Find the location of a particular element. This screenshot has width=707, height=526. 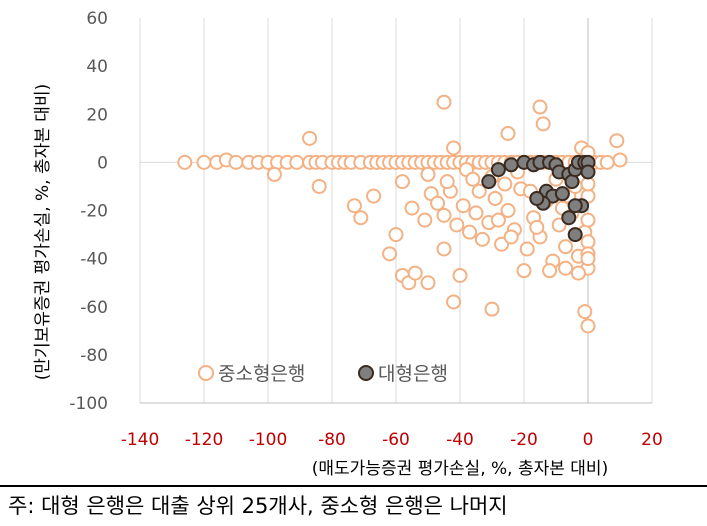

x-axis-title: (매도가능증권 평가손실, %, 총자본 대비) is located at coordinates (460, 469).